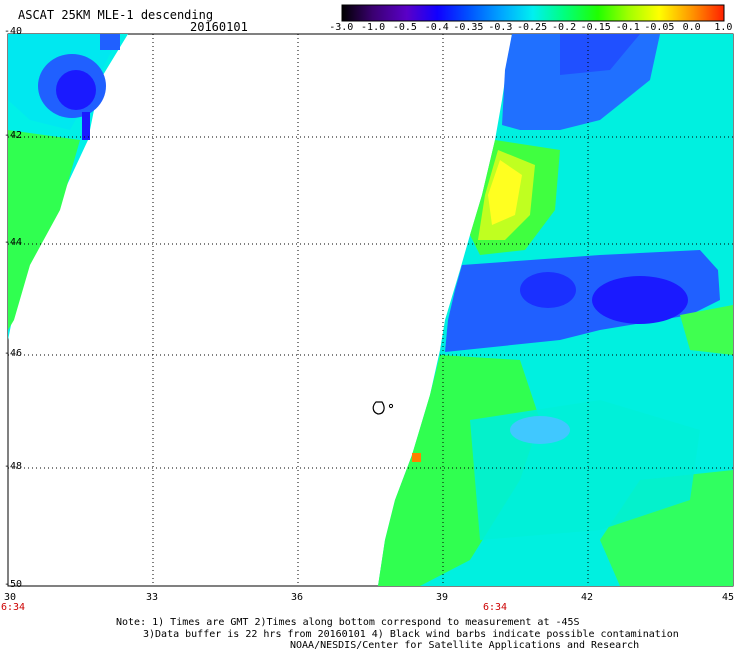 The width and height of the screenshot is (740, 652). What do you see at coordinates (416, 457) in the screenshot?
I see `right-swath-orange-pixel` at bounding box center [416, 457].